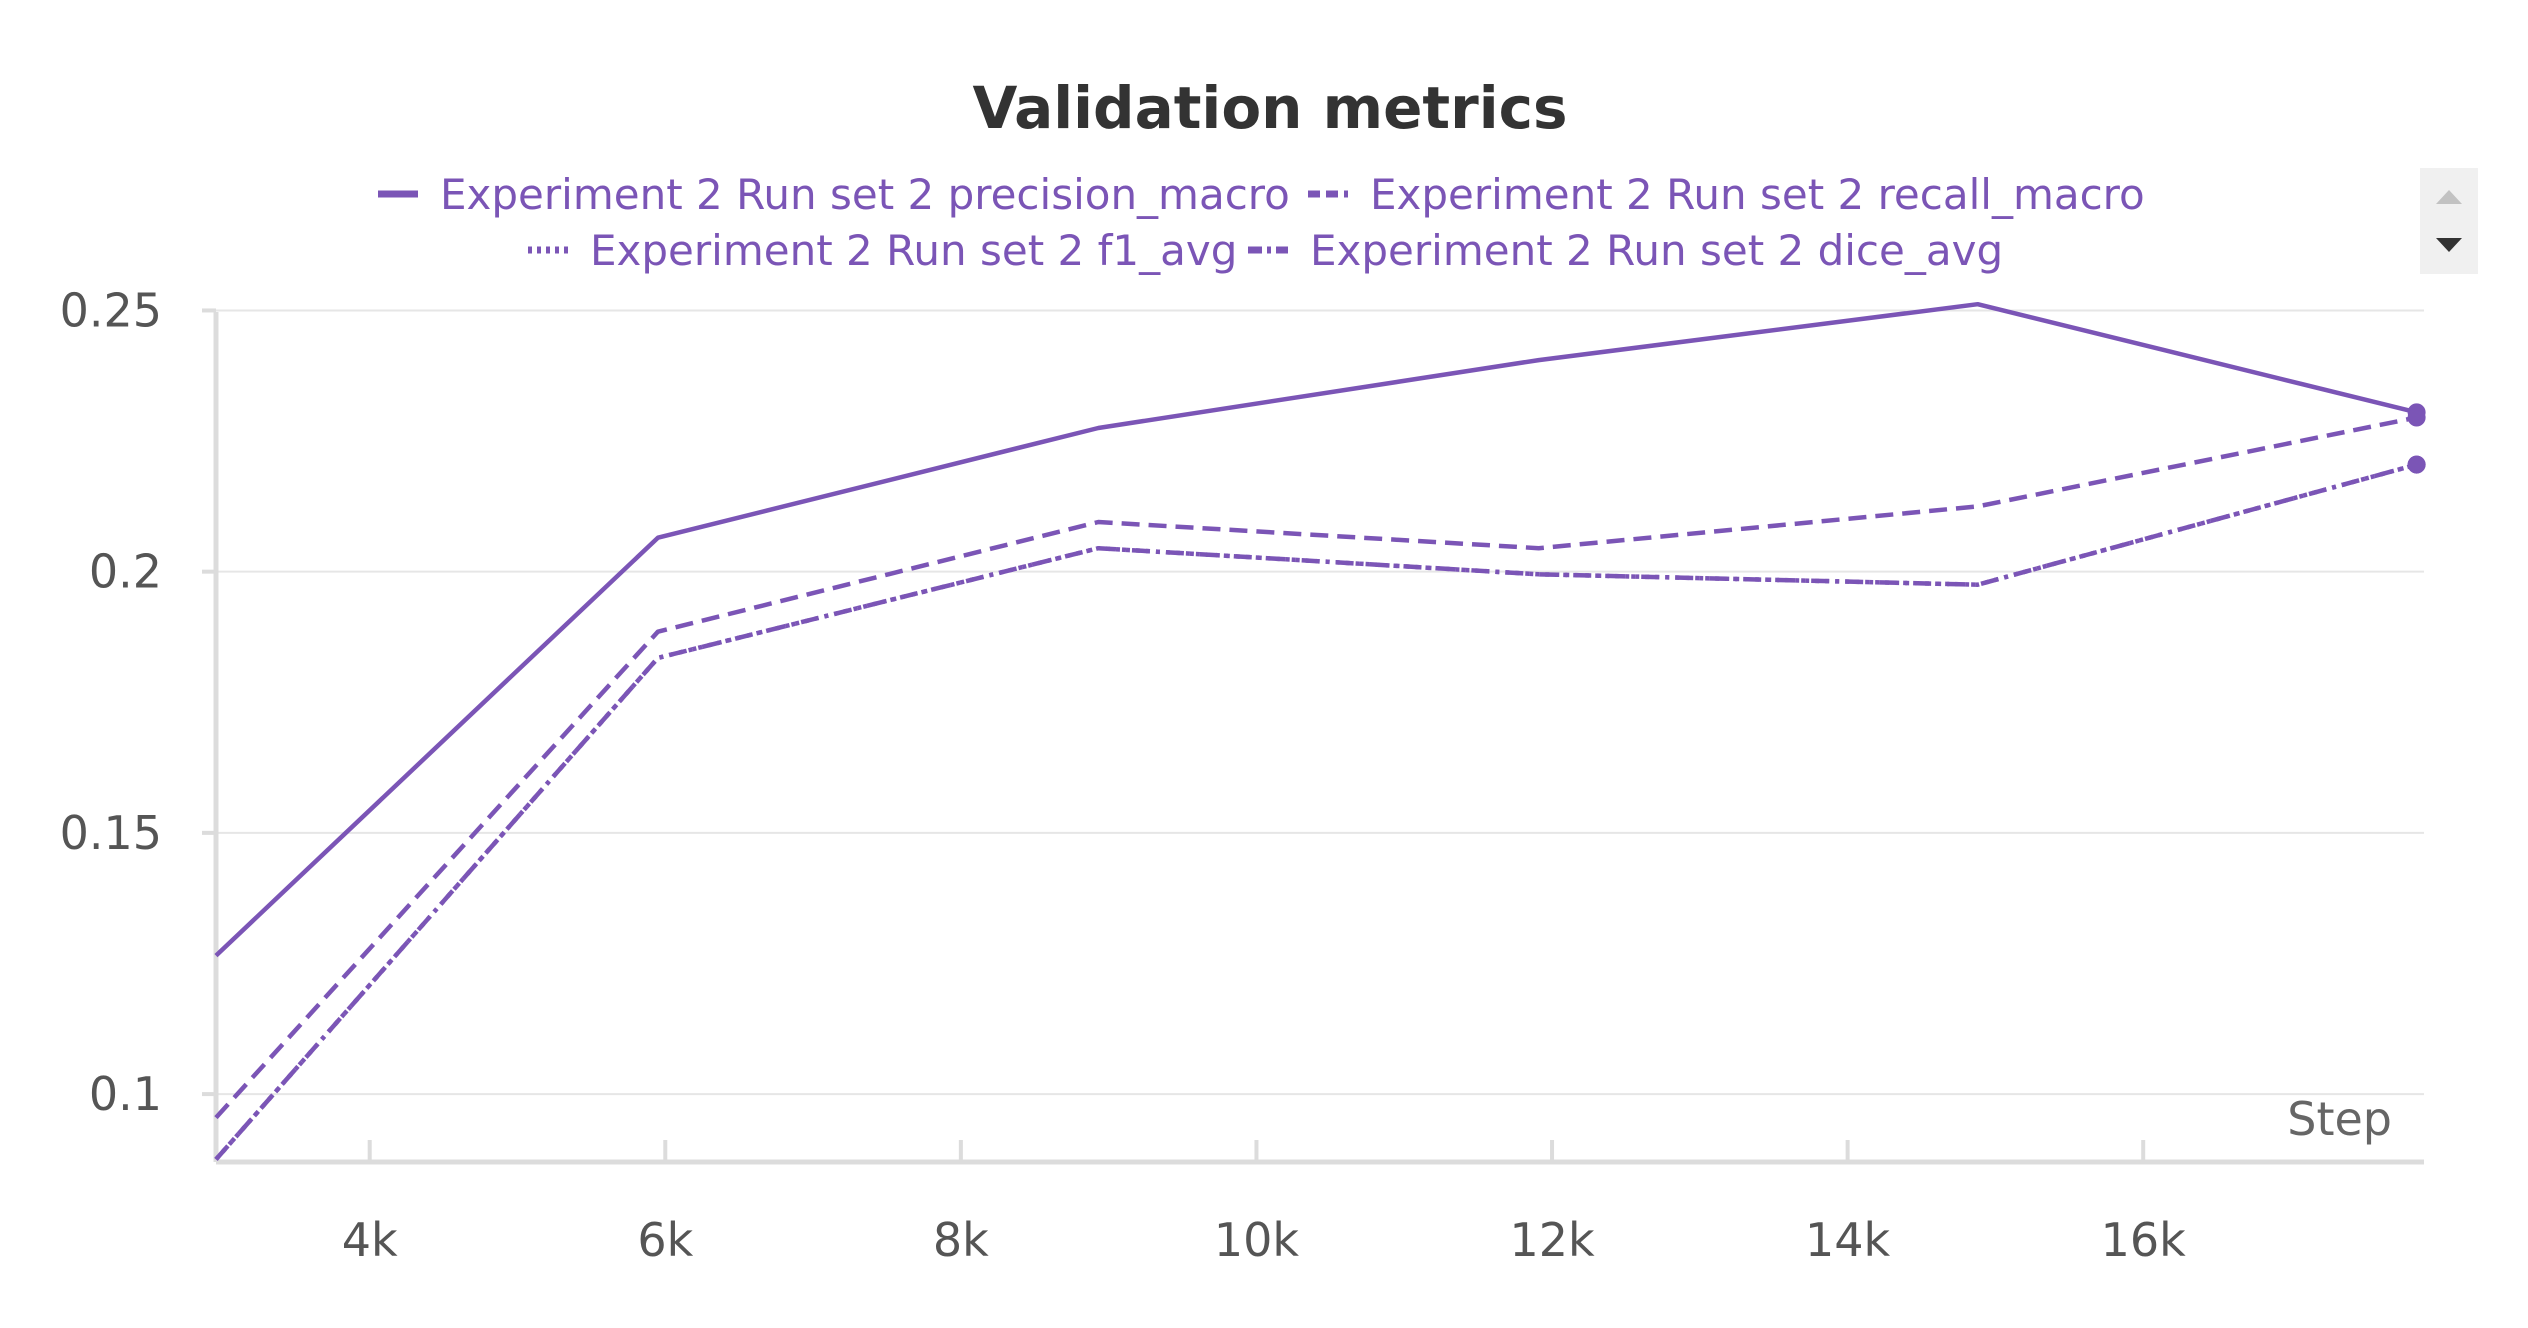  What do you see at coordinates (2144, 1240) in the screenshot?
I see `x-tick-label: 16k` at bounding box center [2144, 1240].